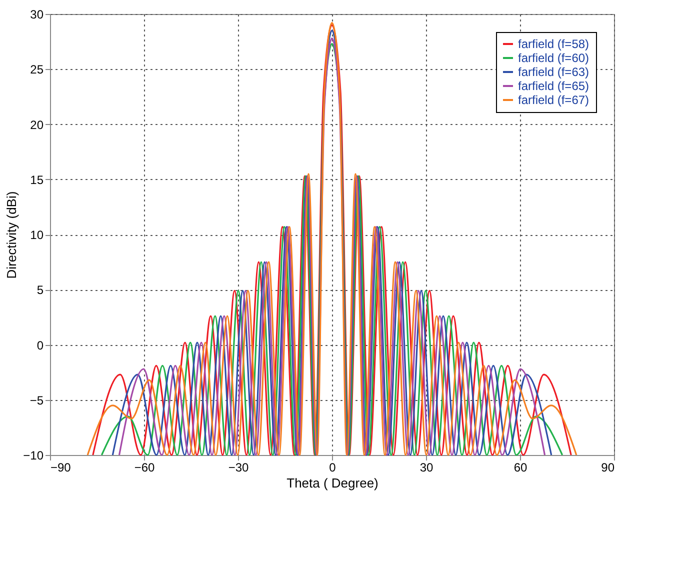 This screenshot has width=689, height=571. I want to click on y-tick-label: 30, so click(37, 15).